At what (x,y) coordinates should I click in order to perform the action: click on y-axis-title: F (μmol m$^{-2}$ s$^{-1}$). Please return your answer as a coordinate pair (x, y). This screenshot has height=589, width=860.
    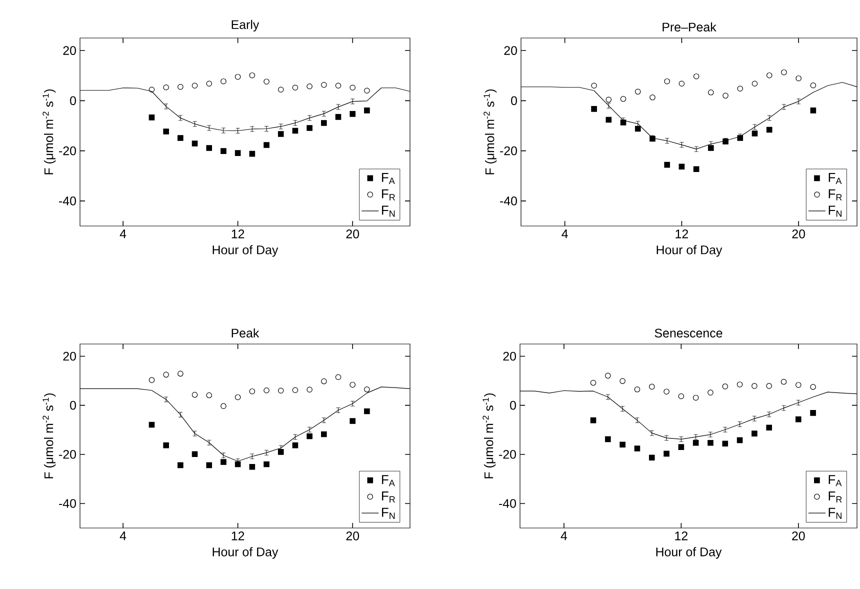
    Looking at the image, I should click on (49, 131).